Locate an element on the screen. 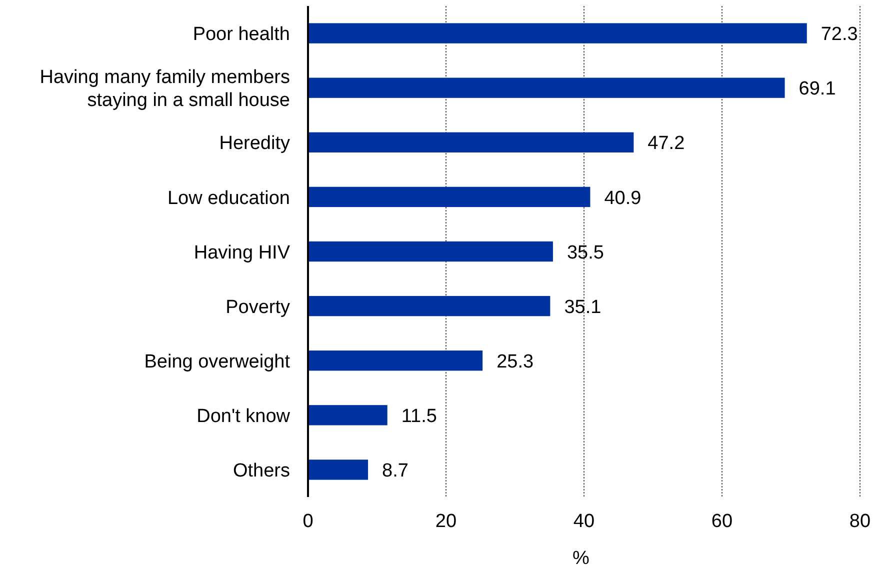 This screenshot has width=874, height=572. x-tick-label: 20 is located at coordinates (446, 521).